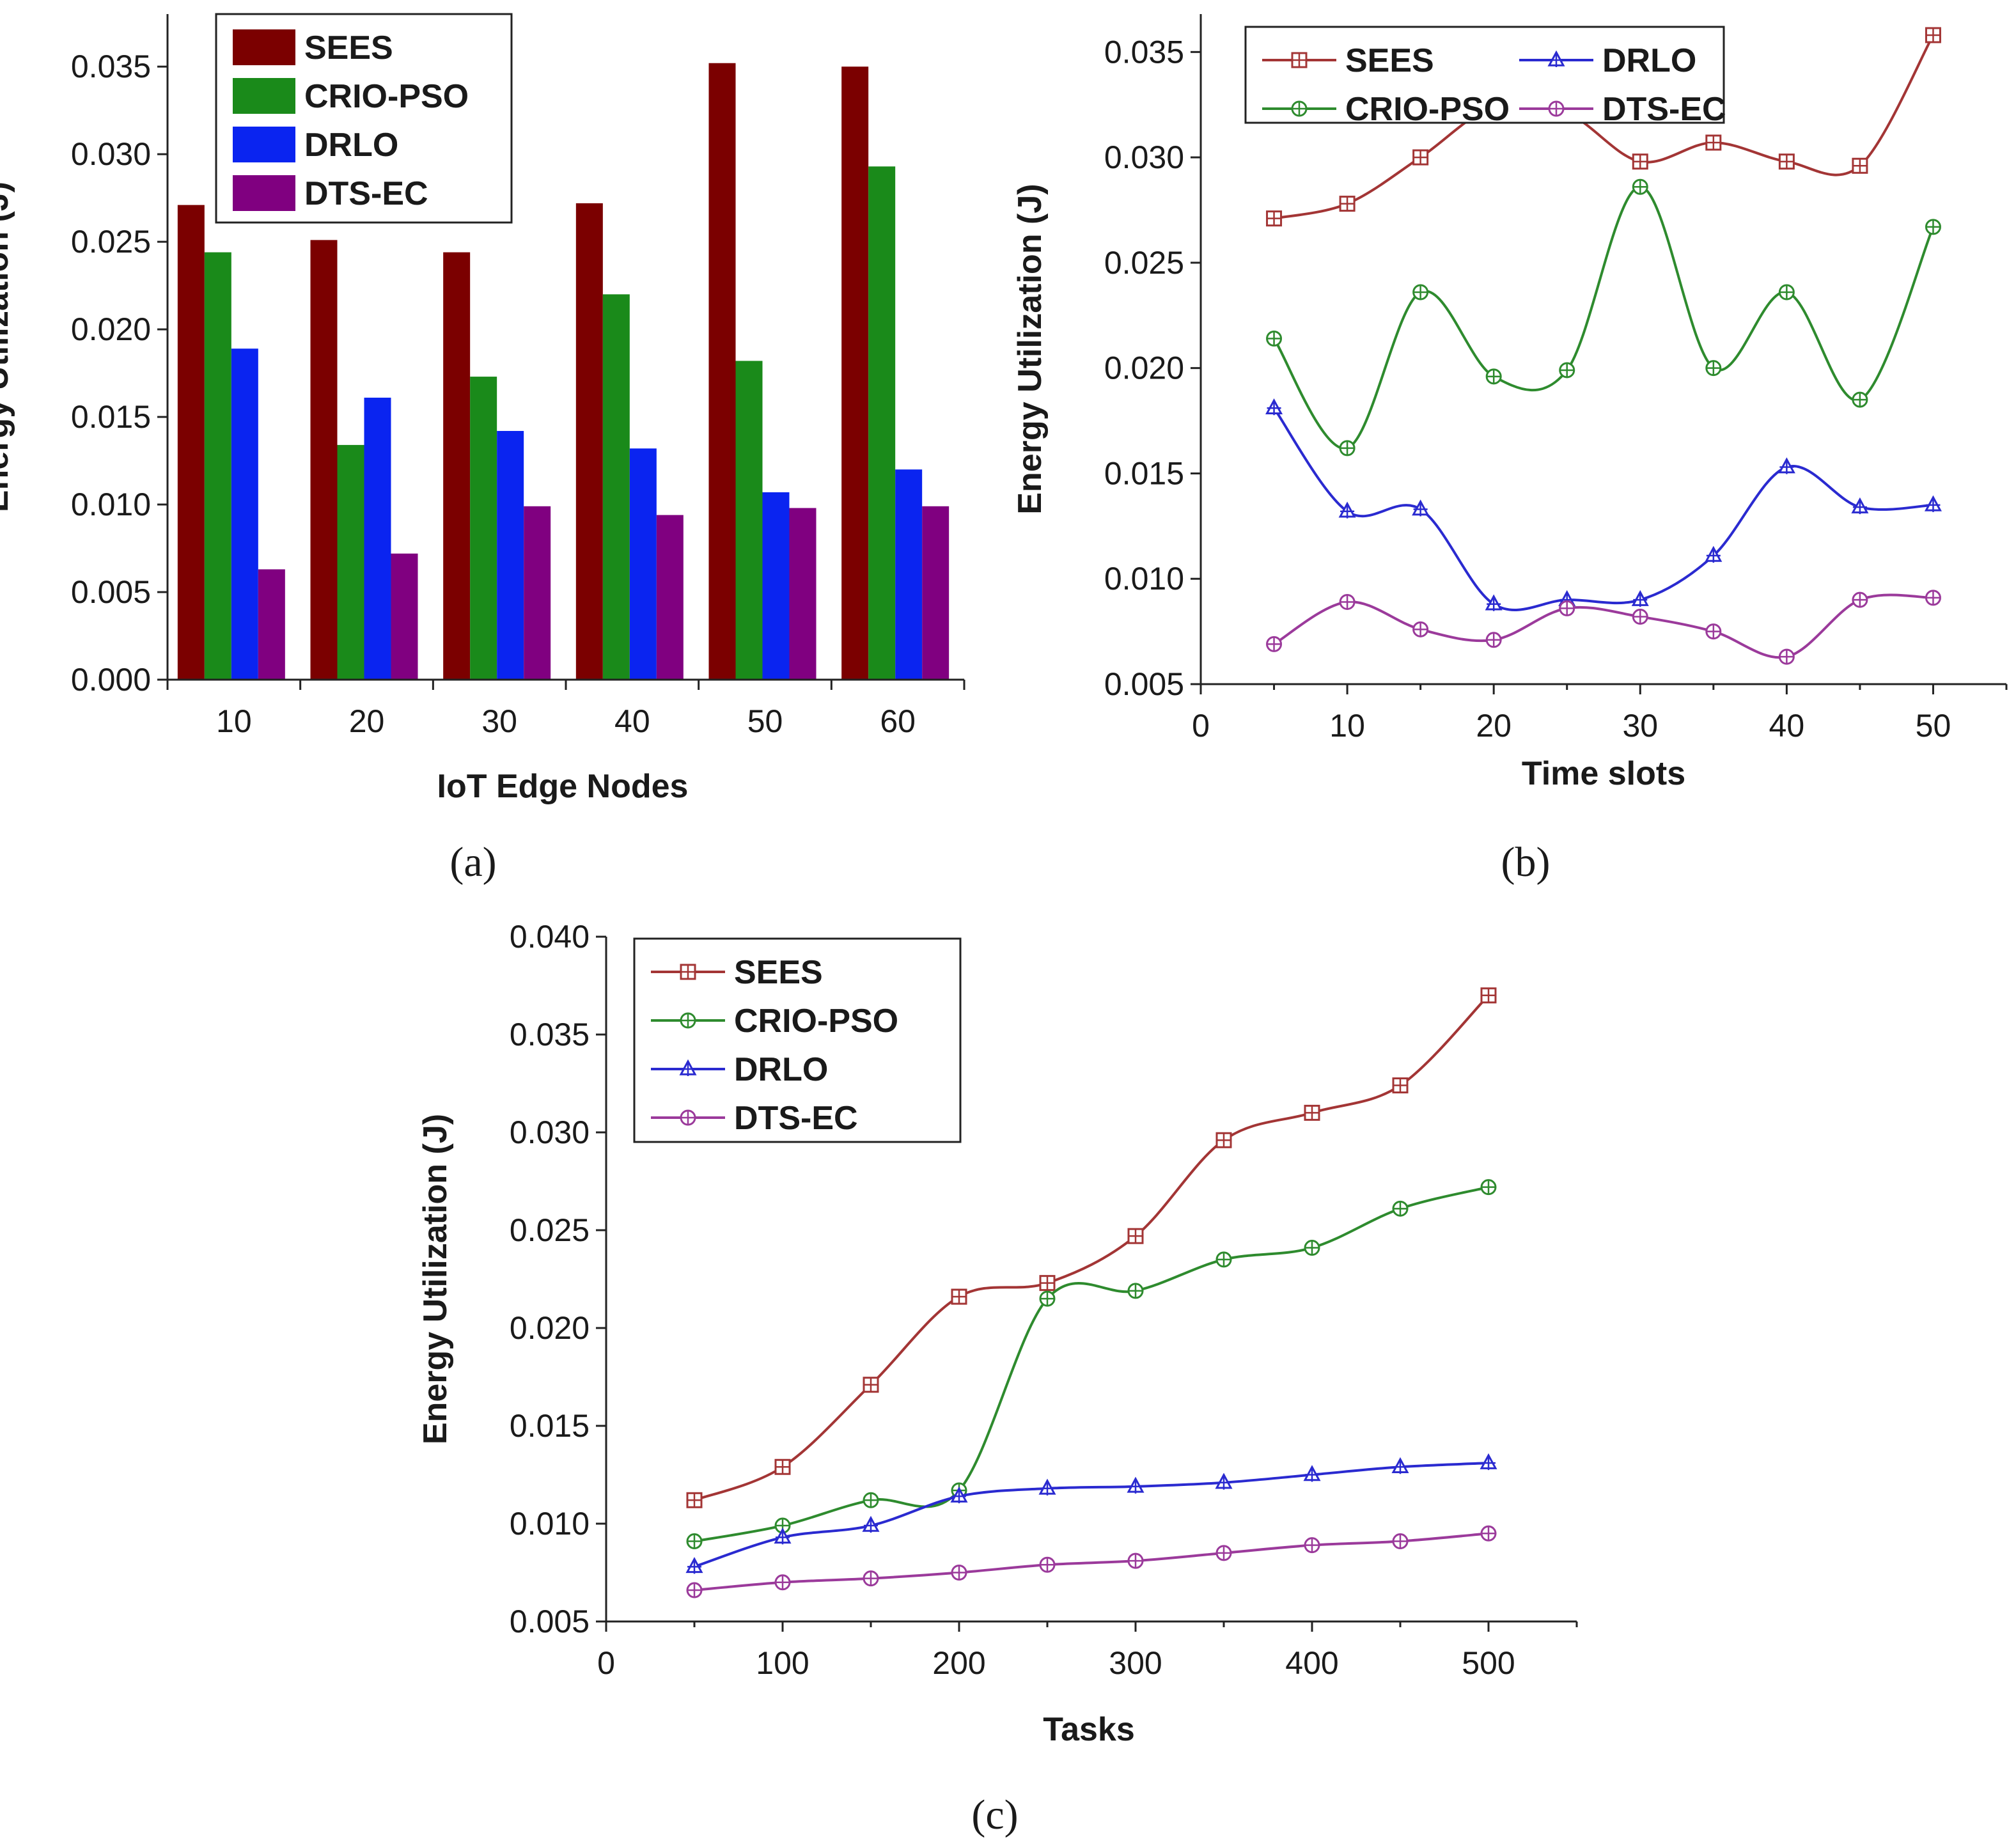  What do you see at coordinates (1144, 157) in the screenshot?
I see `b-ytick-label-5: 0.030` at bounding box center [1144, 157].